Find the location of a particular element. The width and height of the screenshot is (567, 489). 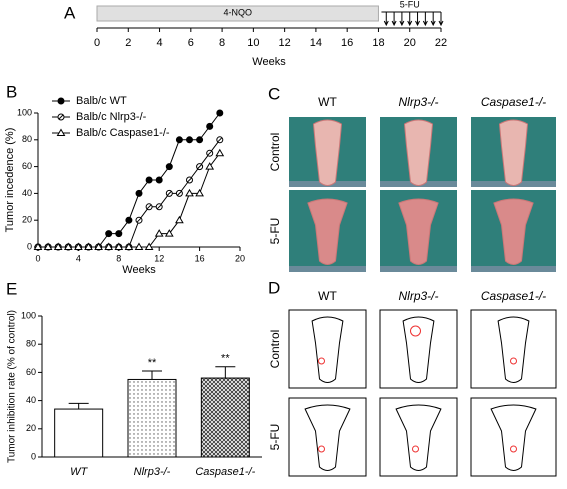

legend-marker is located at coordinates (61, 101).